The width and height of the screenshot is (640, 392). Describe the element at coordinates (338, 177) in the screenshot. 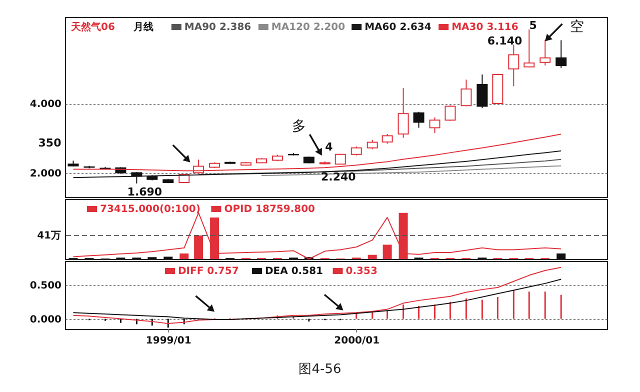

I see `annotation: 2.240` at that location.